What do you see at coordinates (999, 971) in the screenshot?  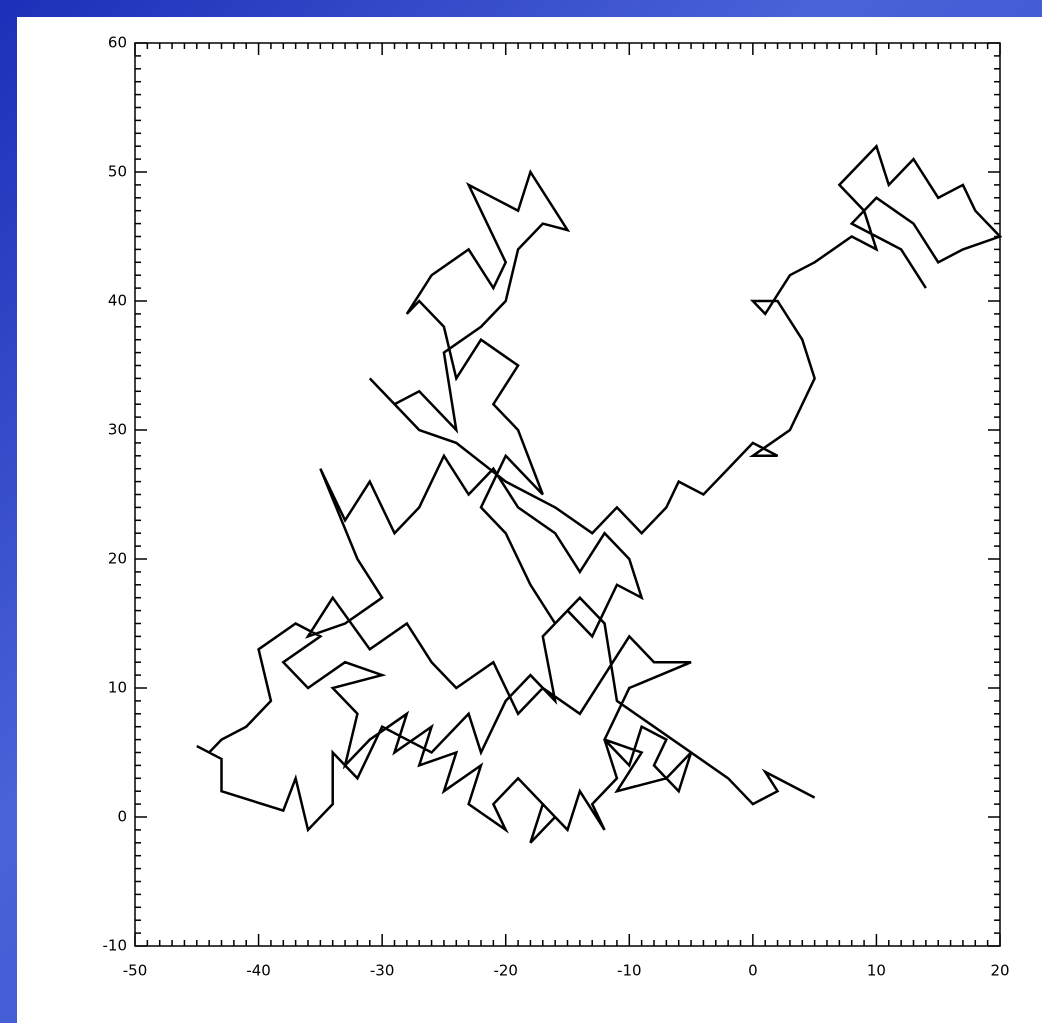 I see `x-tick-label: 20` at bounding box center [999, 971].